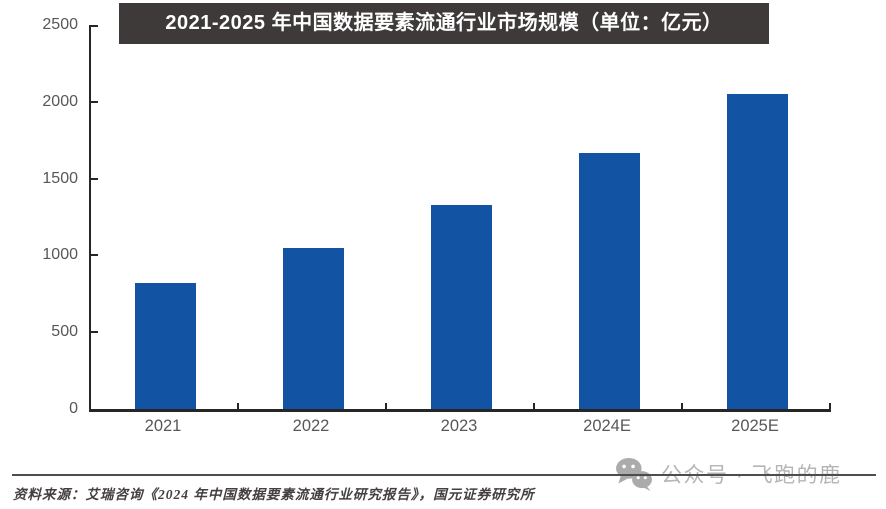  What do you see at coordinates (163, 426) in the screenshot?
I see `x-axis-category-label: 2021` at bounding box center [163, 426].